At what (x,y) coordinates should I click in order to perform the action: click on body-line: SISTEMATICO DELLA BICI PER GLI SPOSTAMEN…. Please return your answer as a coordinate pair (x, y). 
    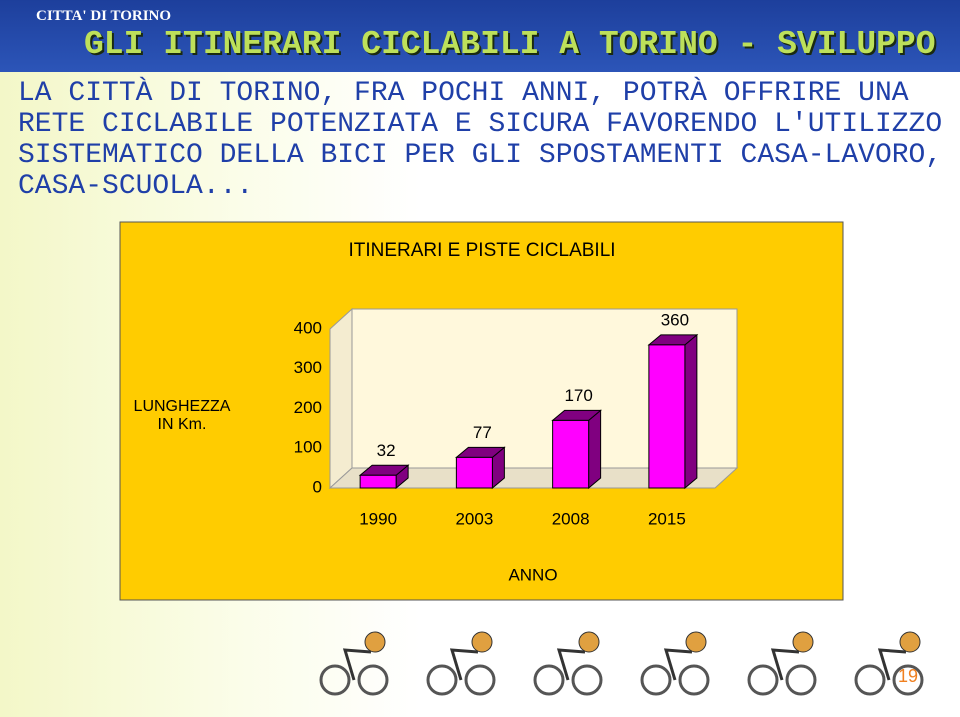
    Looking at the image, I should click on (480, 155).